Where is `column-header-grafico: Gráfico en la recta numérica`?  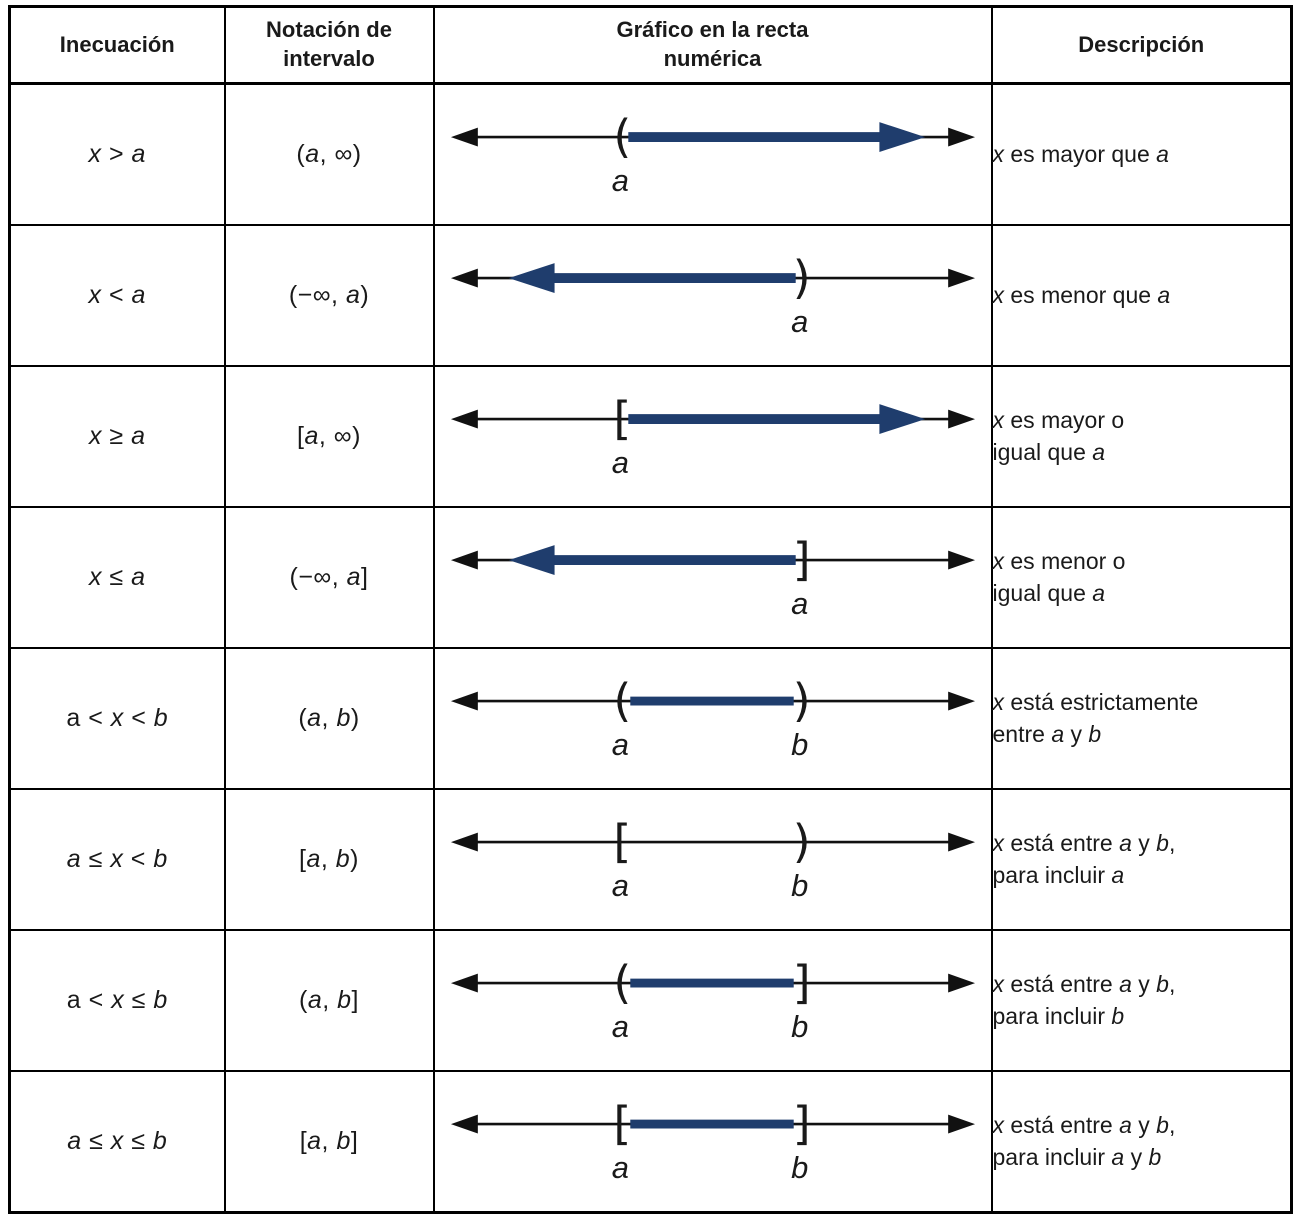 column-header-grafico: Gráfico en la recta numérica is located at coordinates (712, 45).